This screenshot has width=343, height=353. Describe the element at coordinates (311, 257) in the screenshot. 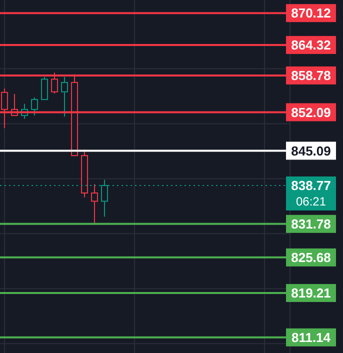

I see `ref-line-label: 825.68` at that location.